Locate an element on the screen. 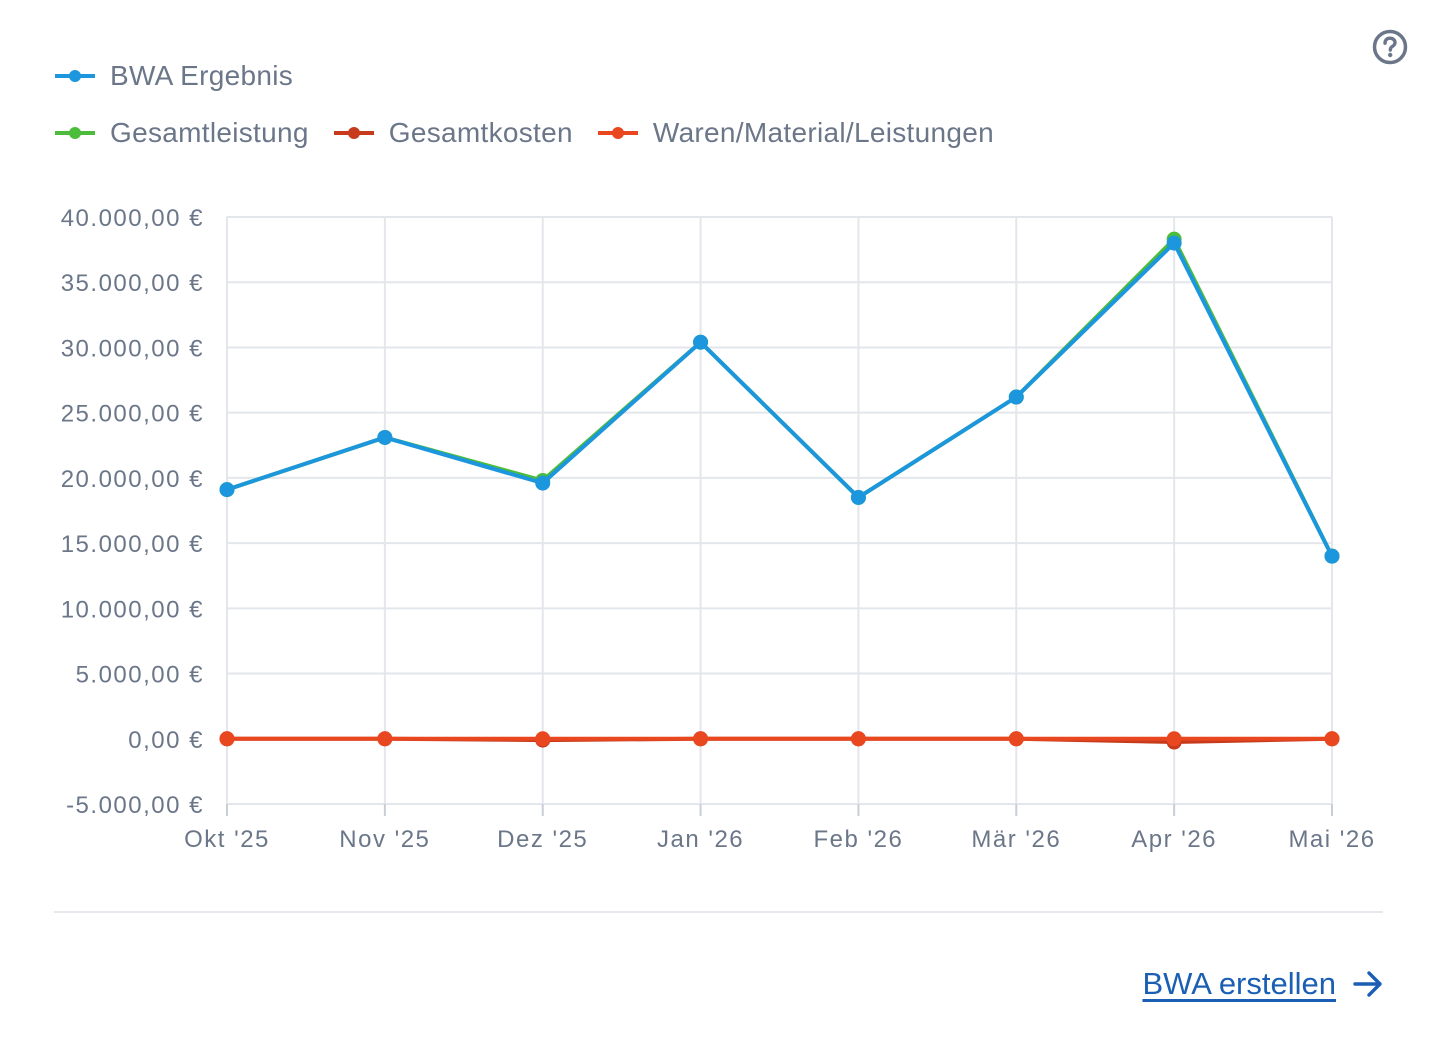  legend-label: Gesamtleistung is located at coordinates (209, 132).